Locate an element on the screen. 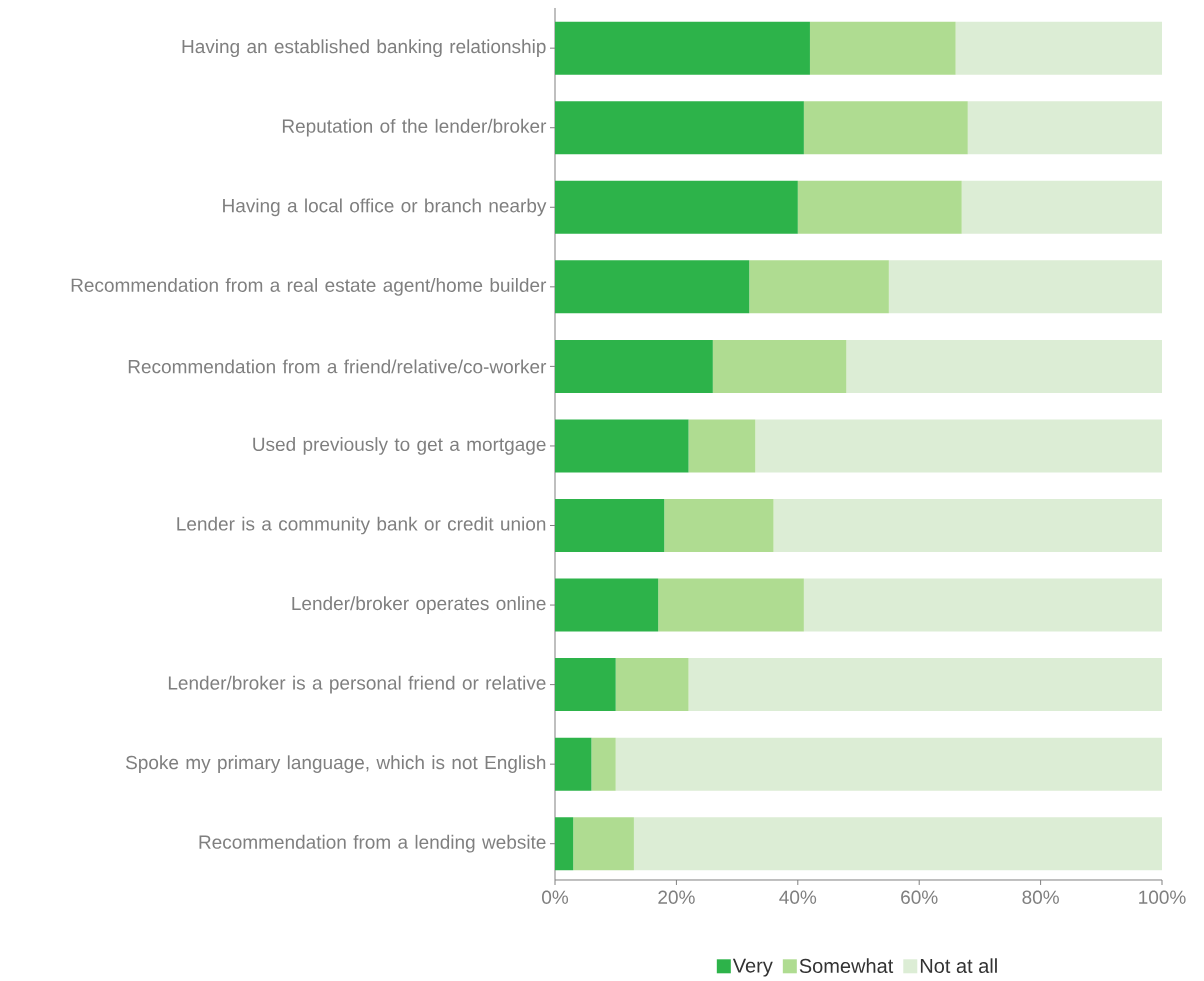 This screenshot has width=1204, height=981. y-tick-label: Recommendation from a real estate agent/home builder is located at coordinates (309, 286).